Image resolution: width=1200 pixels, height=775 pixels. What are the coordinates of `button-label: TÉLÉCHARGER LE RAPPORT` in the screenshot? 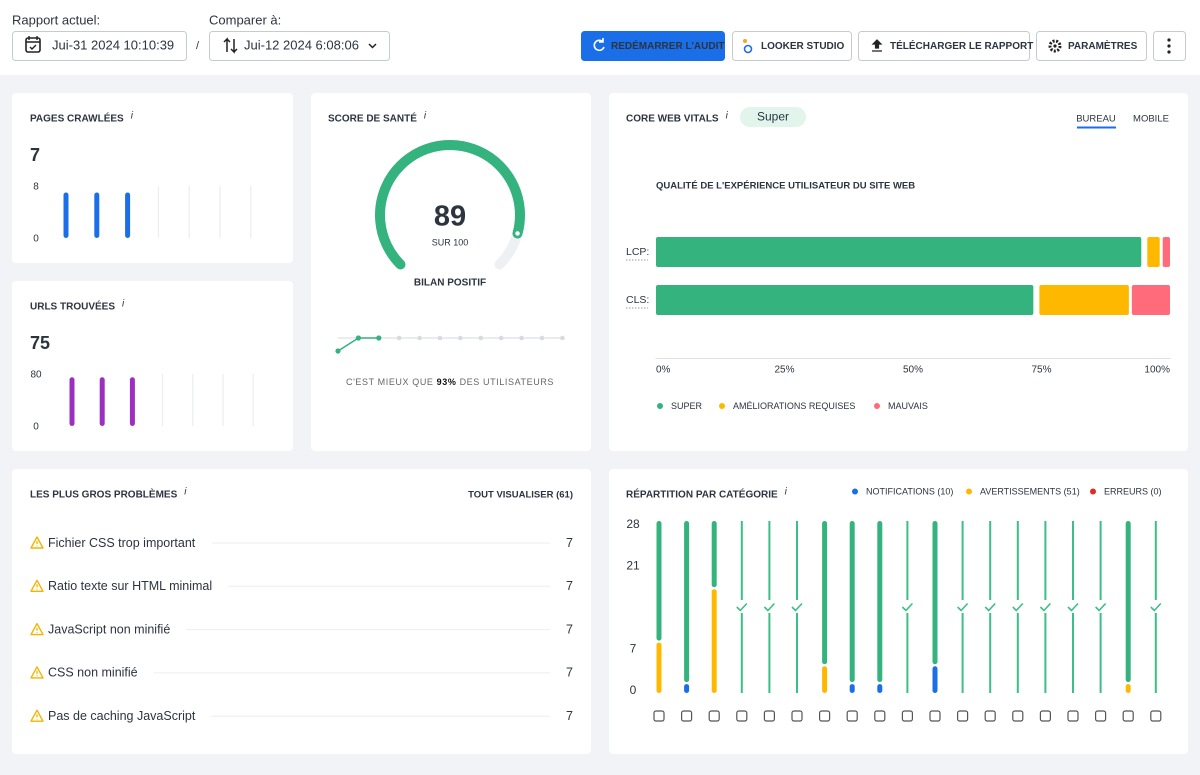 It's located at (961, 45).